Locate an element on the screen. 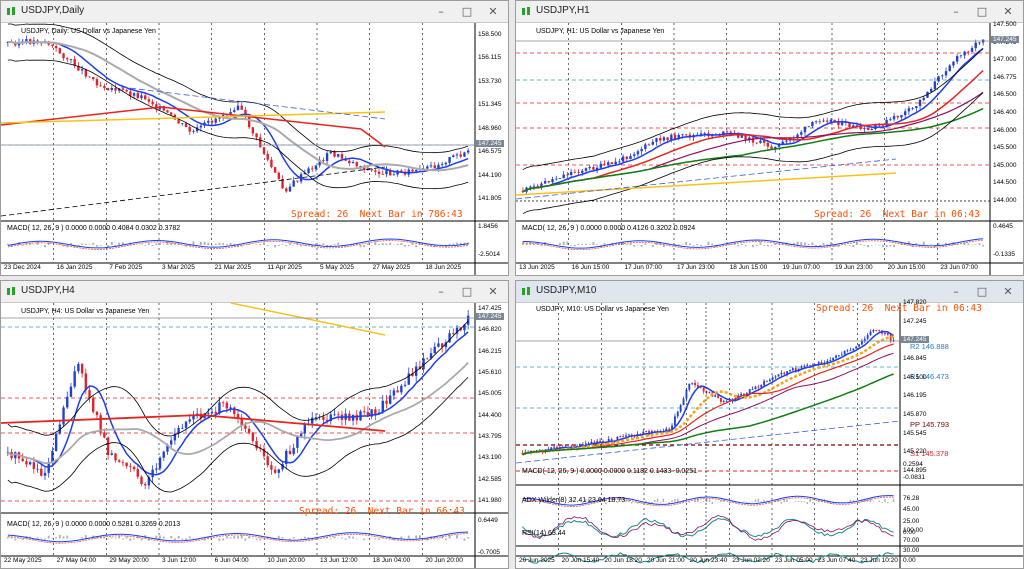 This screenshot has height=569, width=1024. indicator-tick-label: 1.8456 is located at coordinates (488, 226).